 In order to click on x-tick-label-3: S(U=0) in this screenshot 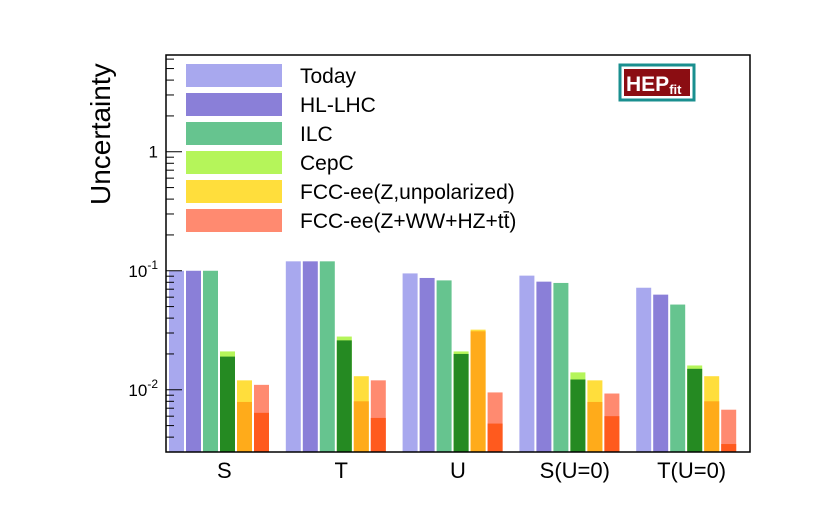, I will do `click(575, 470)`.